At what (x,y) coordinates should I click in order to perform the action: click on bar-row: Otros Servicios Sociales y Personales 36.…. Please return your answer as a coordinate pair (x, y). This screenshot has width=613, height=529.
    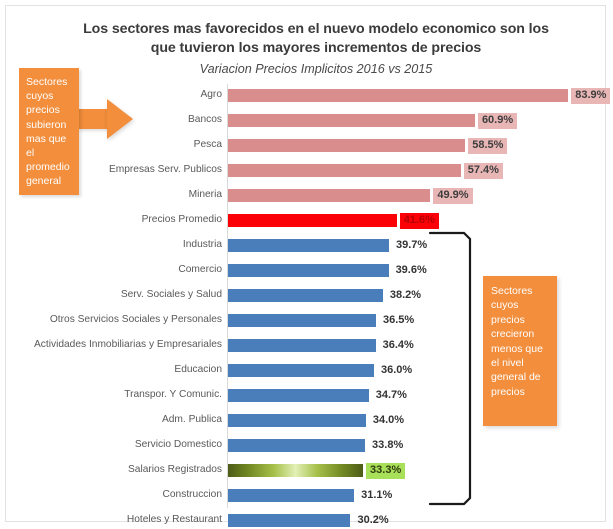
    Looking at the image, I should click on (306, 322).